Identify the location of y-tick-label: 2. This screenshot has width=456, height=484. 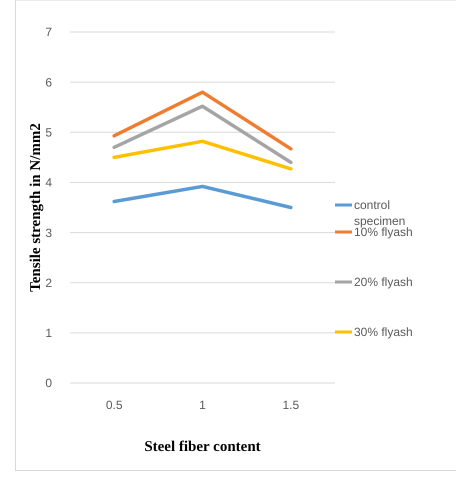
(48, 283).